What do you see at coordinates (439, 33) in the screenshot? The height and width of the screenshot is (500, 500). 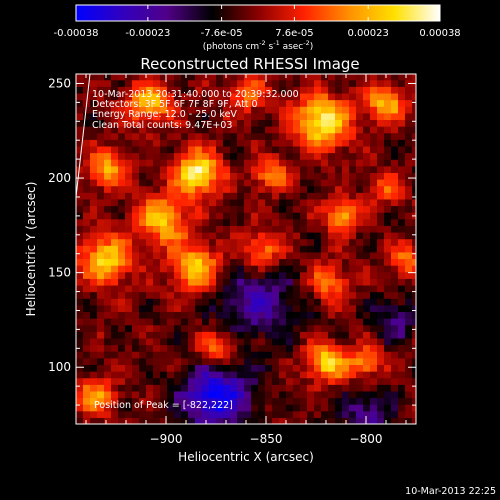 I see `colorbar-tick-label: 0.00038` at bounding box center [439, 33].